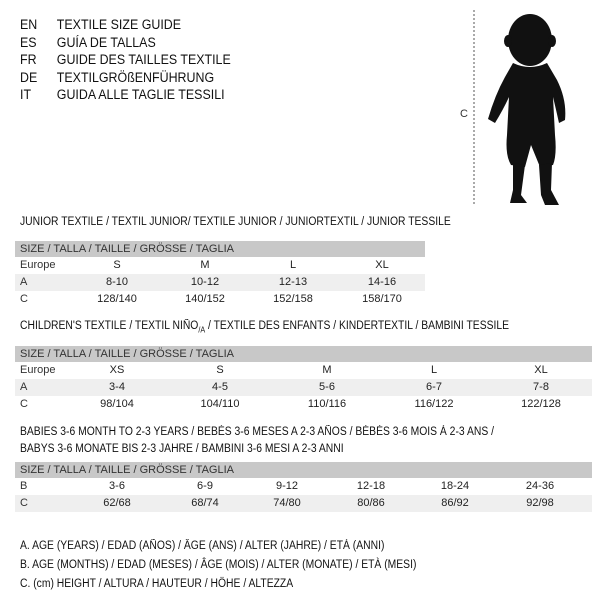 Image resolution: width=600 pixels, height=600 pixels. What do you see at coordinates (135, 77) in the screenshot?
I see `lang-title: TEXTILGRÖßENFÜHRUNG` at bounding box center [135, 77].